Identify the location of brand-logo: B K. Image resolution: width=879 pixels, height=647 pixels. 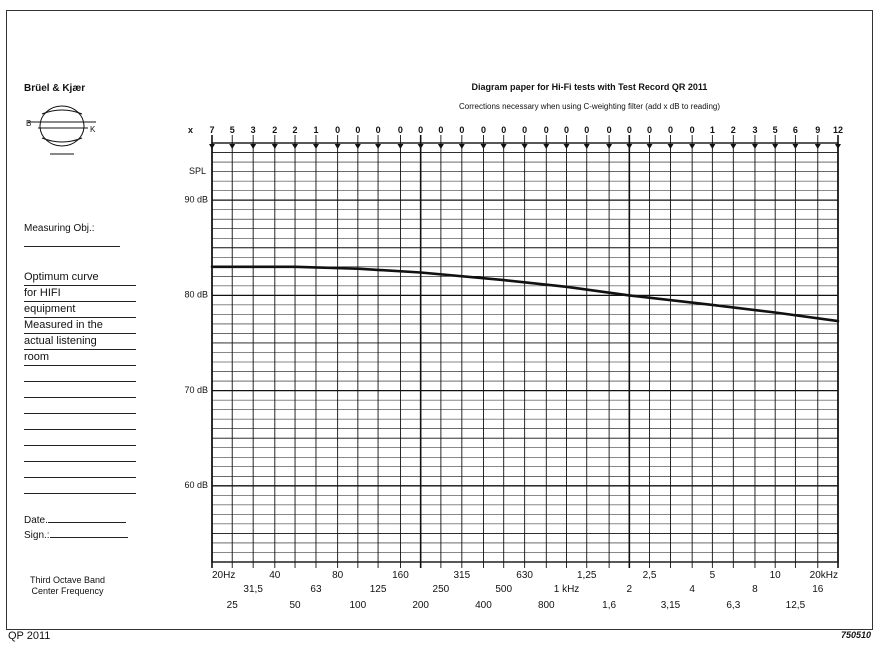
(61, 130).